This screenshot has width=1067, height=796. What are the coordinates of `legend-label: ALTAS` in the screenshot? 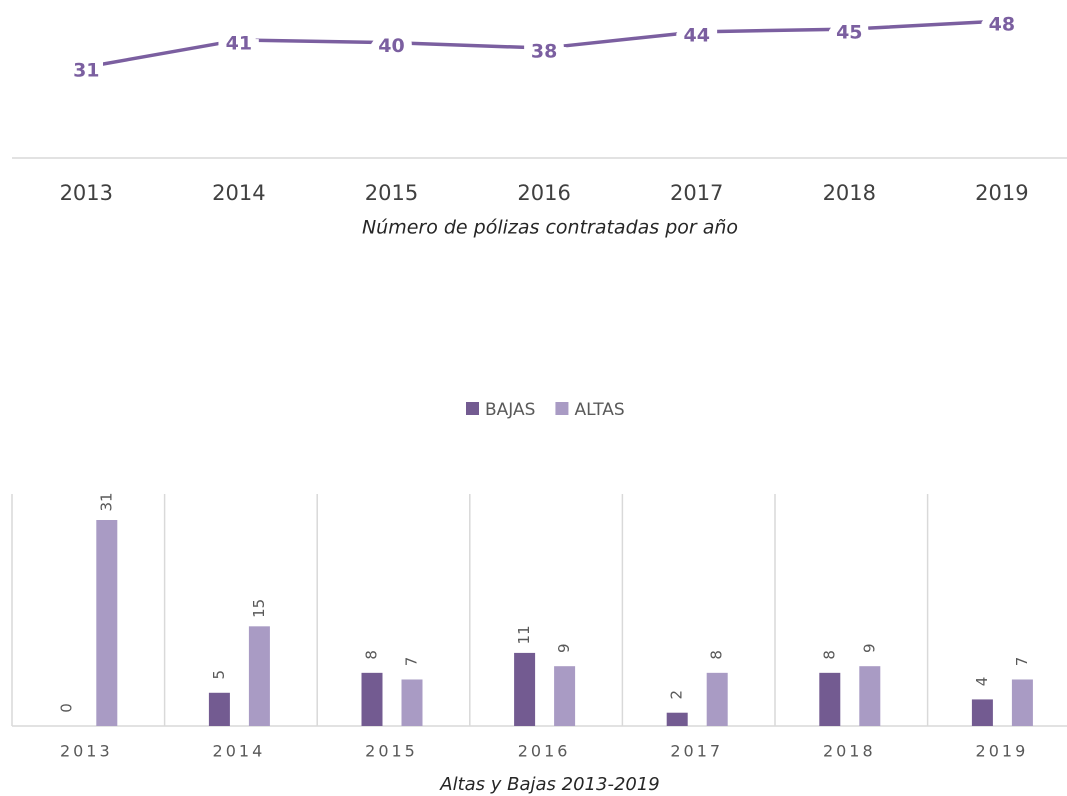 It's located at (599, 410).